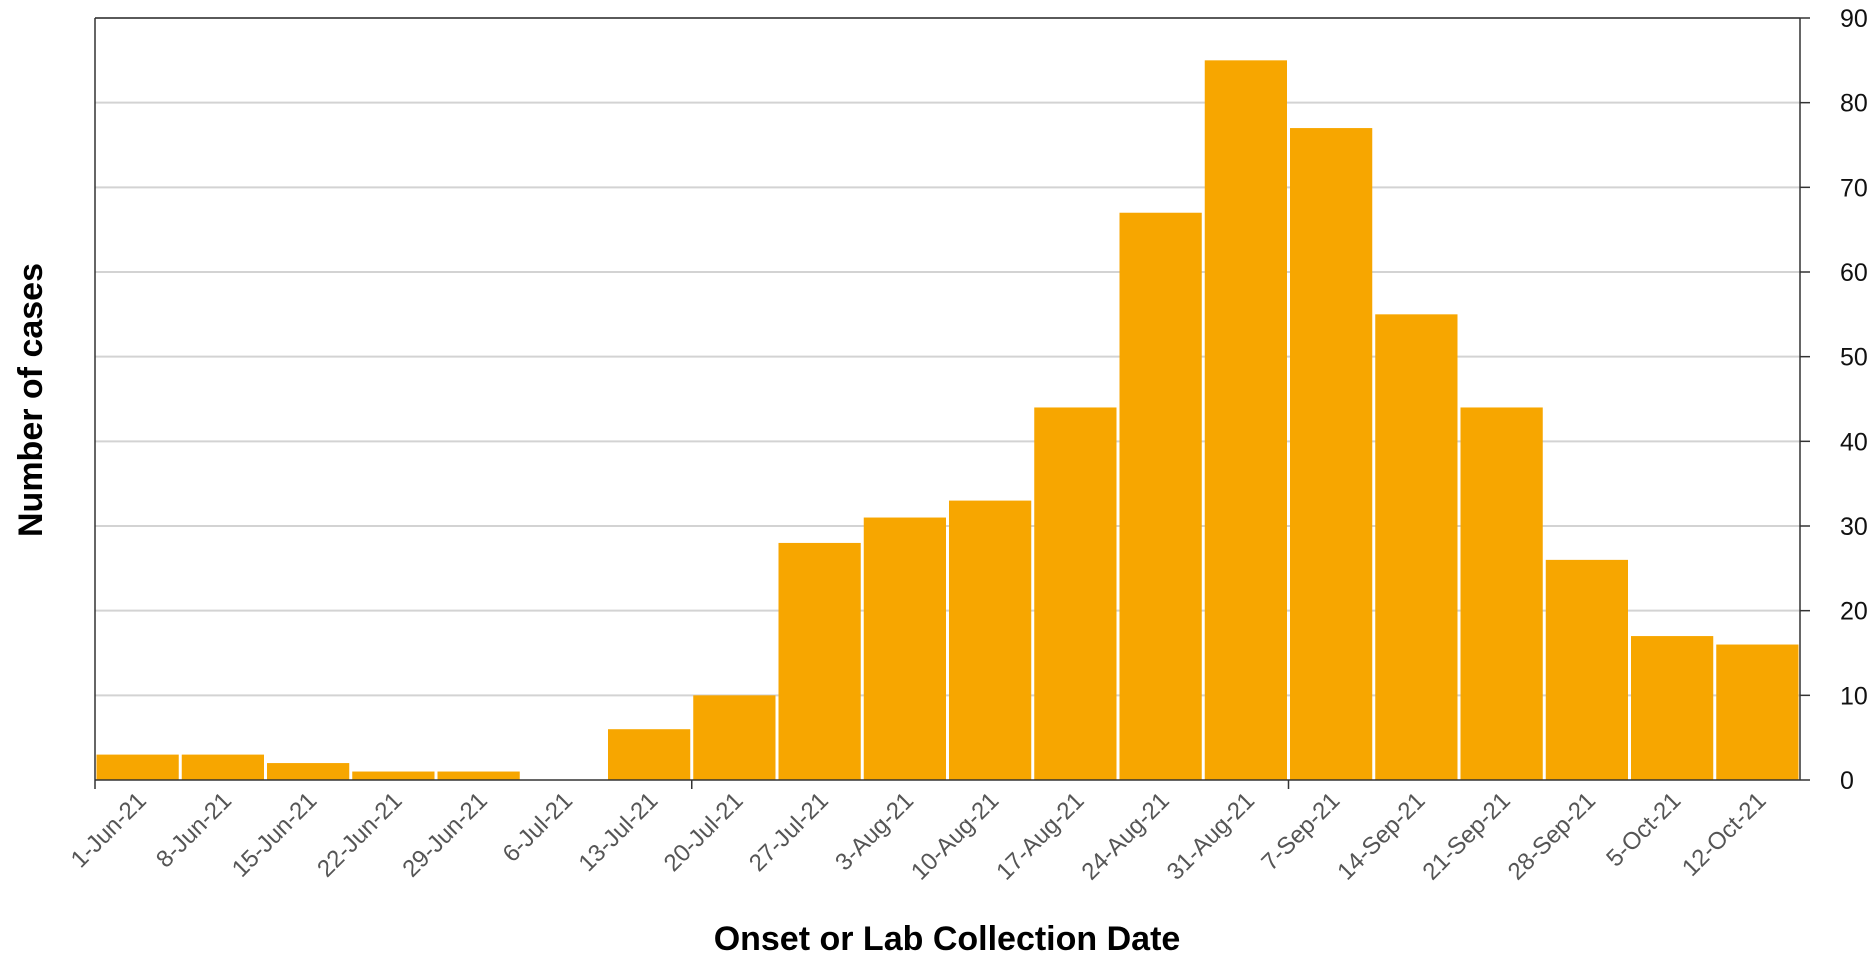  I want to click on x-tick-label: 22-Jun-21, so click(360, 835).